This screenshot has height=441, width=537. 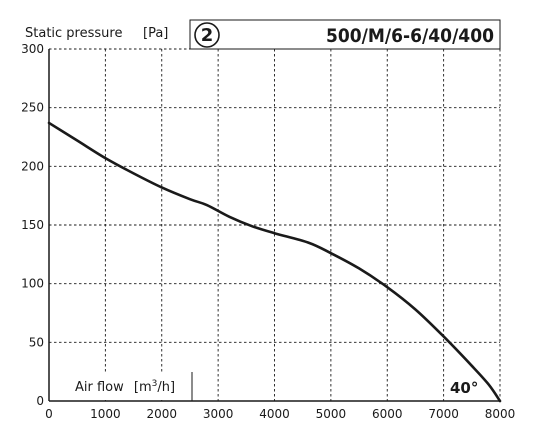 I want to click on x-tick-label: 0, so click(x=49, y=414).